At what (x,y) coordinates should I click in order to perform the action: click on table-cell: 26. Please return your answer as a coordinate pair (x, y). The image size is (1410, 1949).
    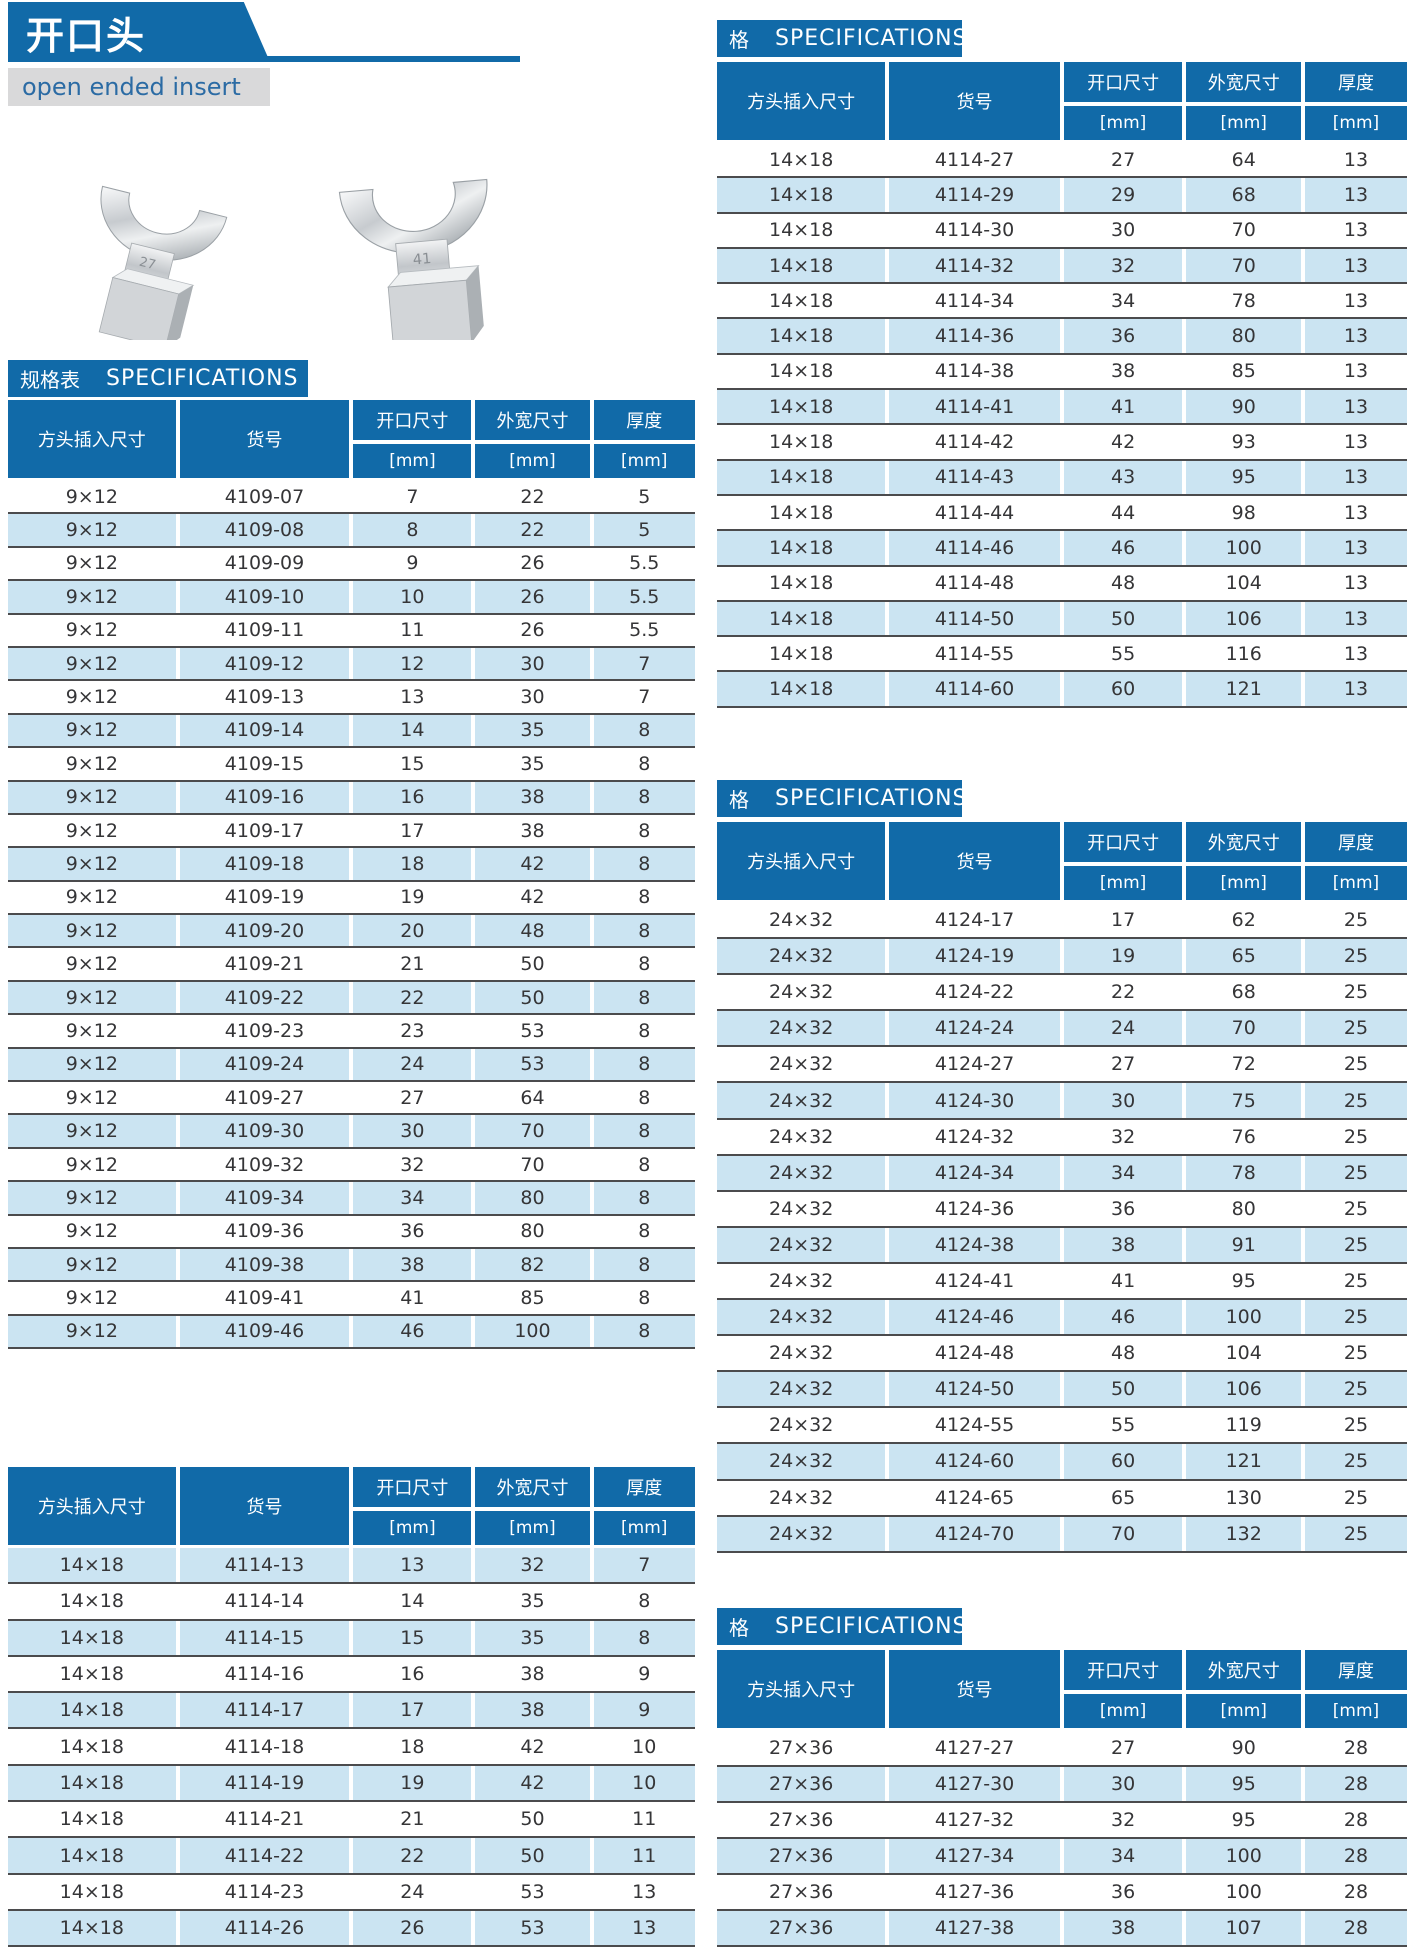
    Looking at the image, I should click on (412, 1928).